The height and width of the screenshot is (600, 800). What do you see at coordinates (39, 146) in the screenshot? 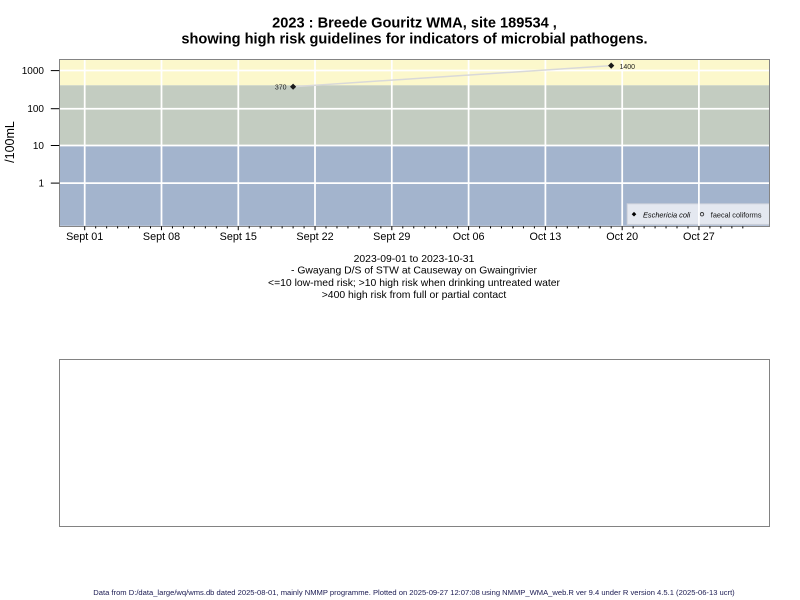
I see `svg-text: 10` at bounding box center [39, 146].